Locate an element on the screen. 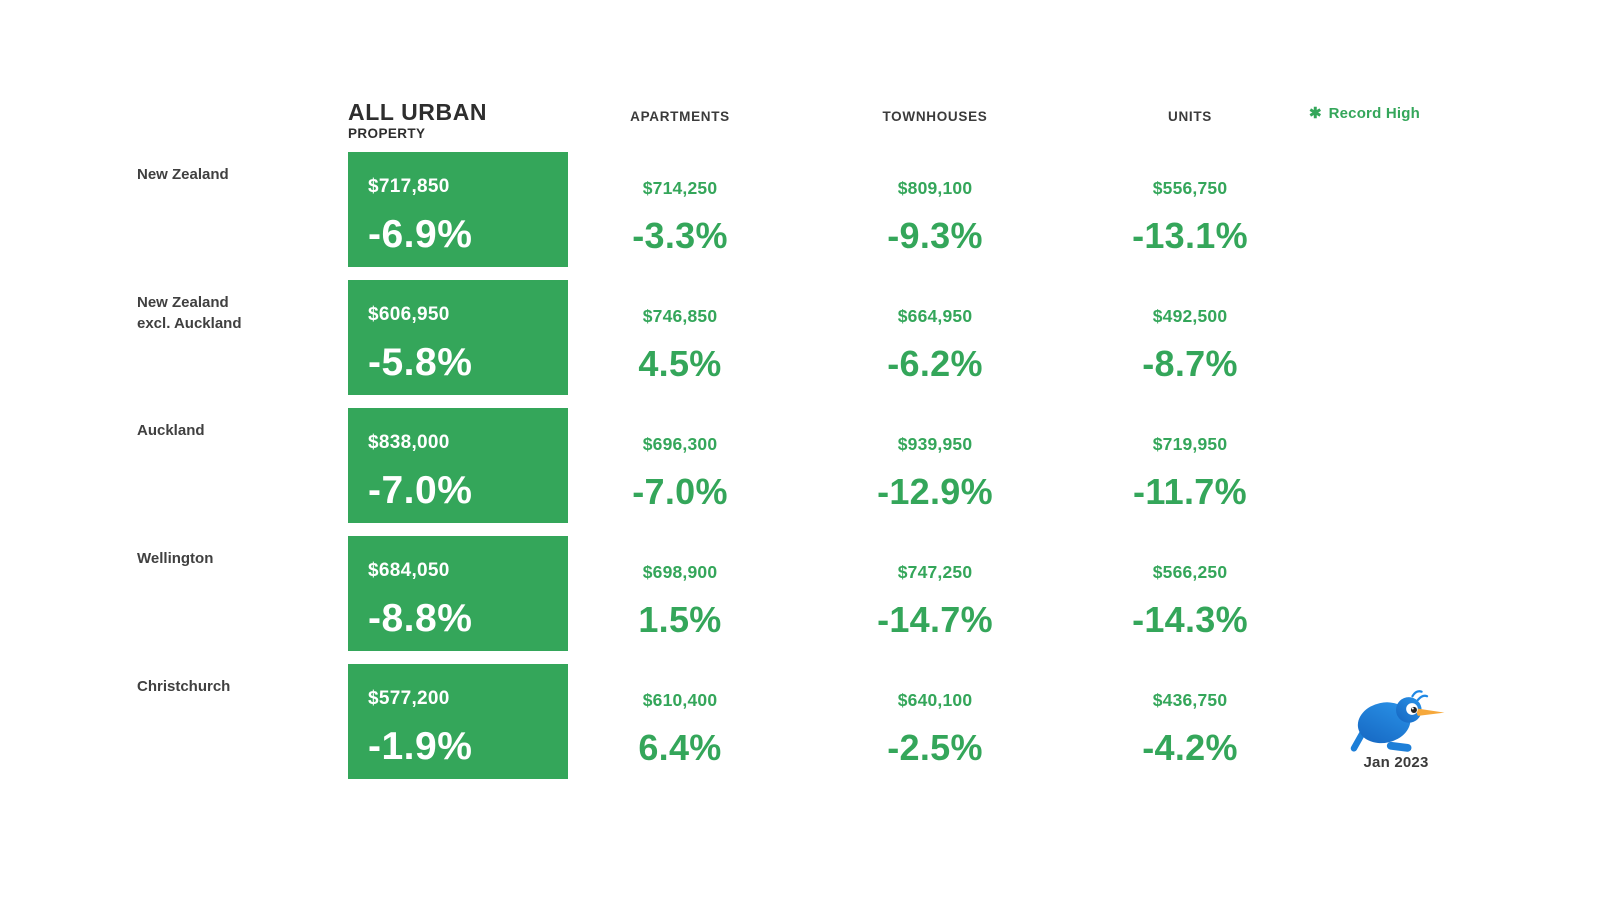 Image resolution: width=1600 pixels, height=900 pixels. townhouses-change: -12.9% is located at coordinates (935, 491).